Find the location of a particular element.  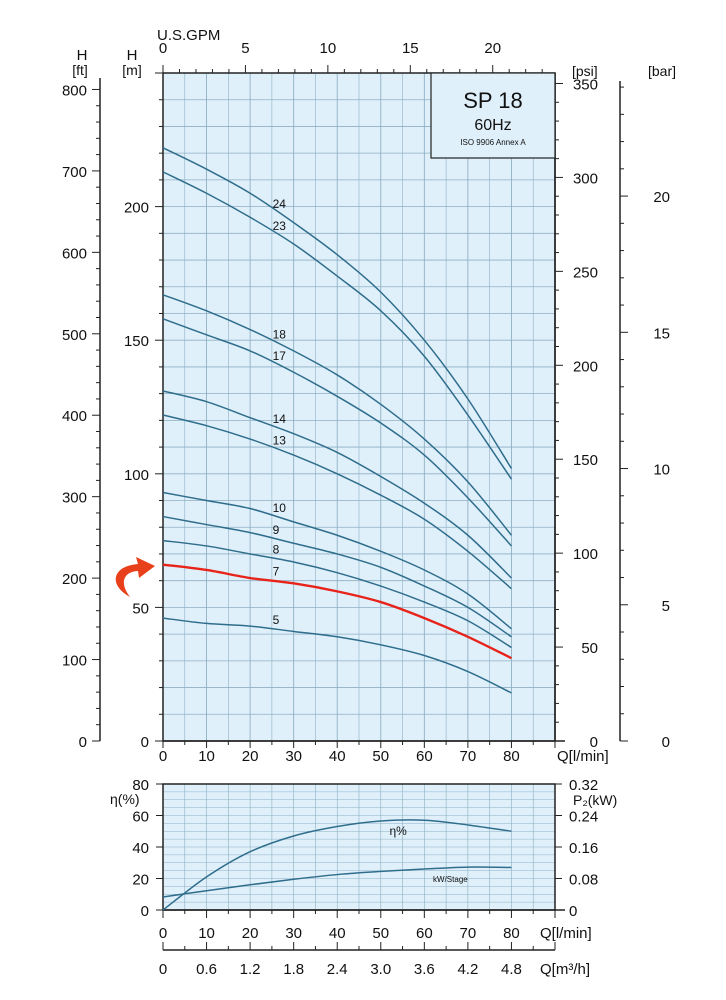

curve-label-5: 5 is located at coordinates (276, 620).